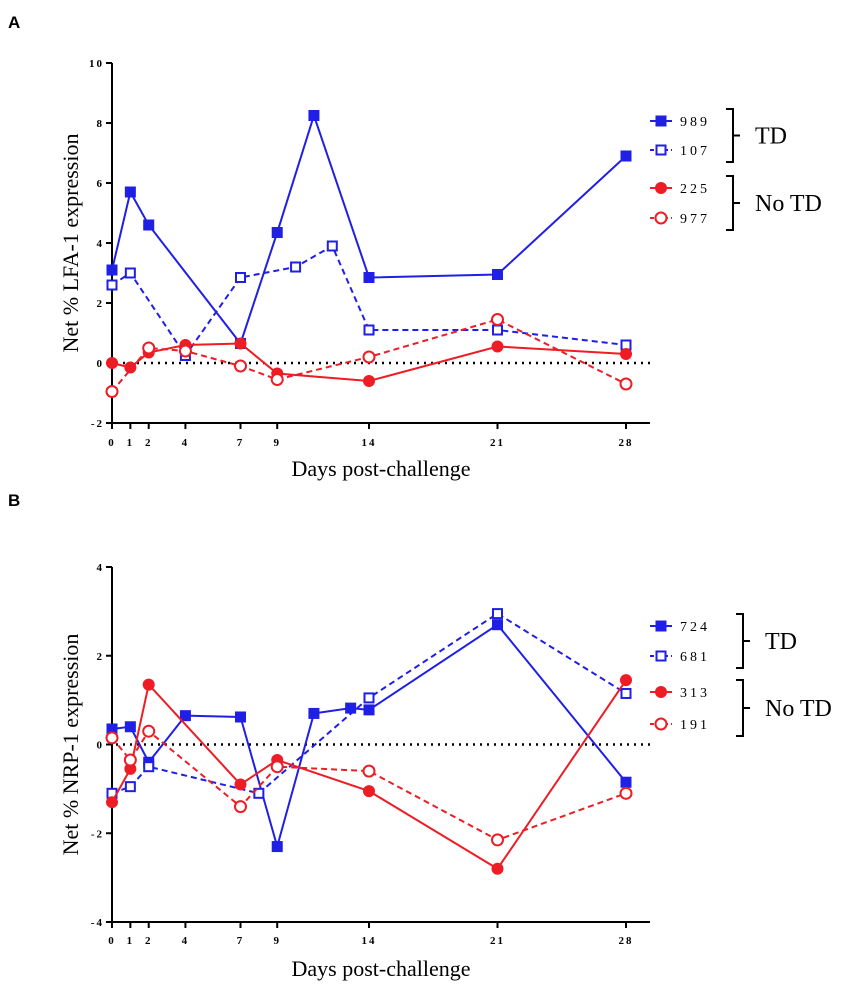  What do you see at coordinates (771, 137) in the screenshot?
I see `group-label: TD` at bounding box center [771, 137].